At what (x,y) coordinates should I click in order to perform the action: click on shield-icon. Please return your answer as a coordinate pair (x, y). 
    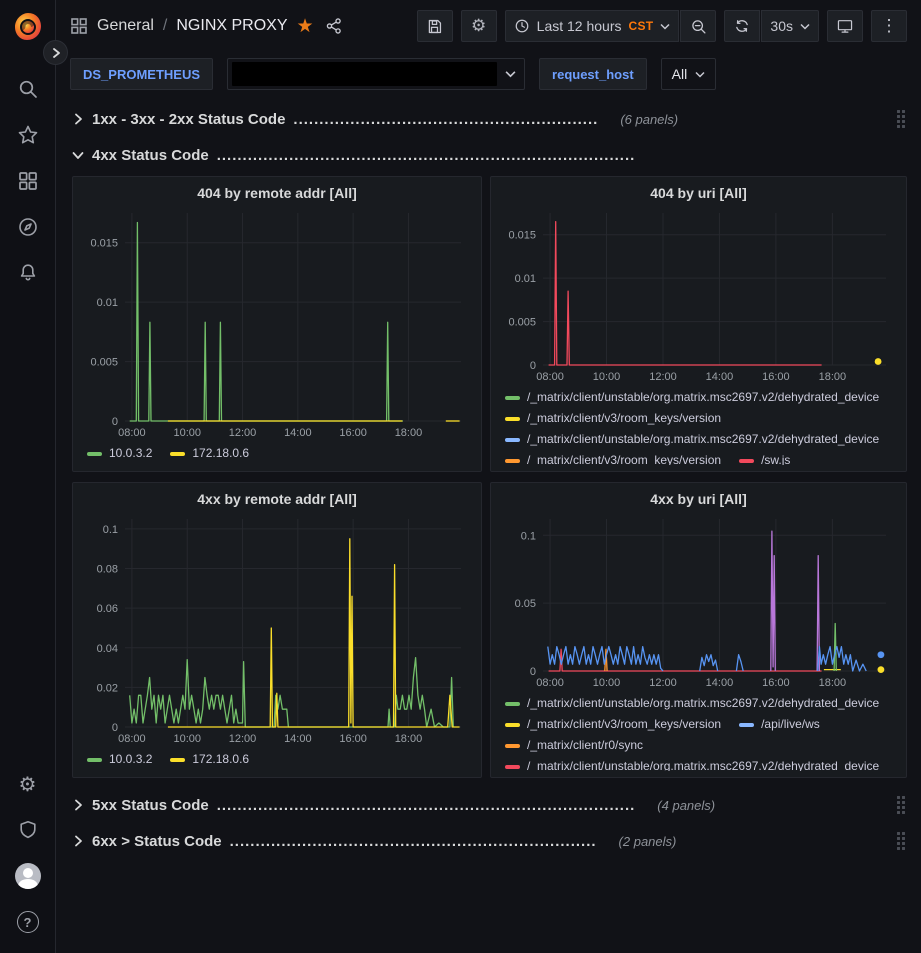
    Looking at the image, I should click on (27, 830).